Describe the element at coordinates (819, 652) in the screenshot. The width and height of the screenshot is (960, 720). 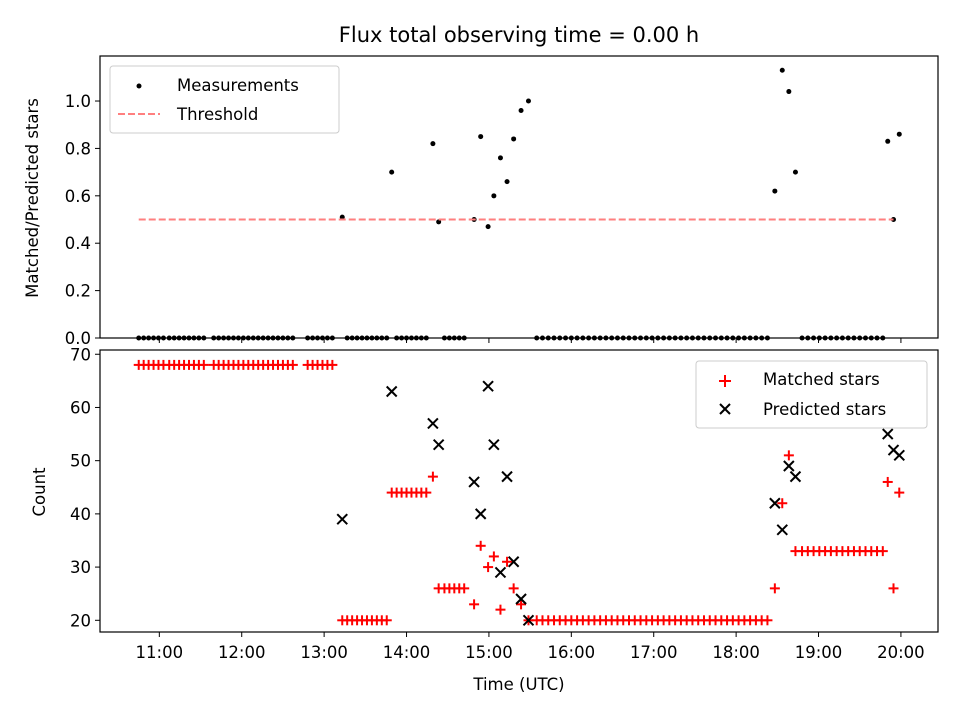
I see `x-tick-label: 19:00` at that location.